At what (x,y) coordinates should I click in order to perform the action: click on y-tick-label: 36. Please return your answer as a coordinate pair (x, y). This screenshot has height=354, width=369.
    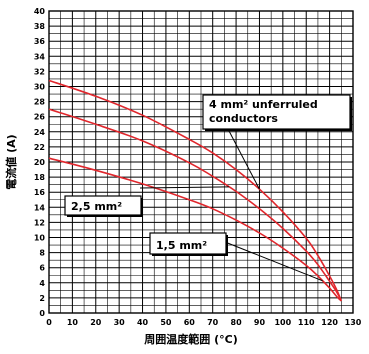
    Looking at the image, I should click on (40, 41).